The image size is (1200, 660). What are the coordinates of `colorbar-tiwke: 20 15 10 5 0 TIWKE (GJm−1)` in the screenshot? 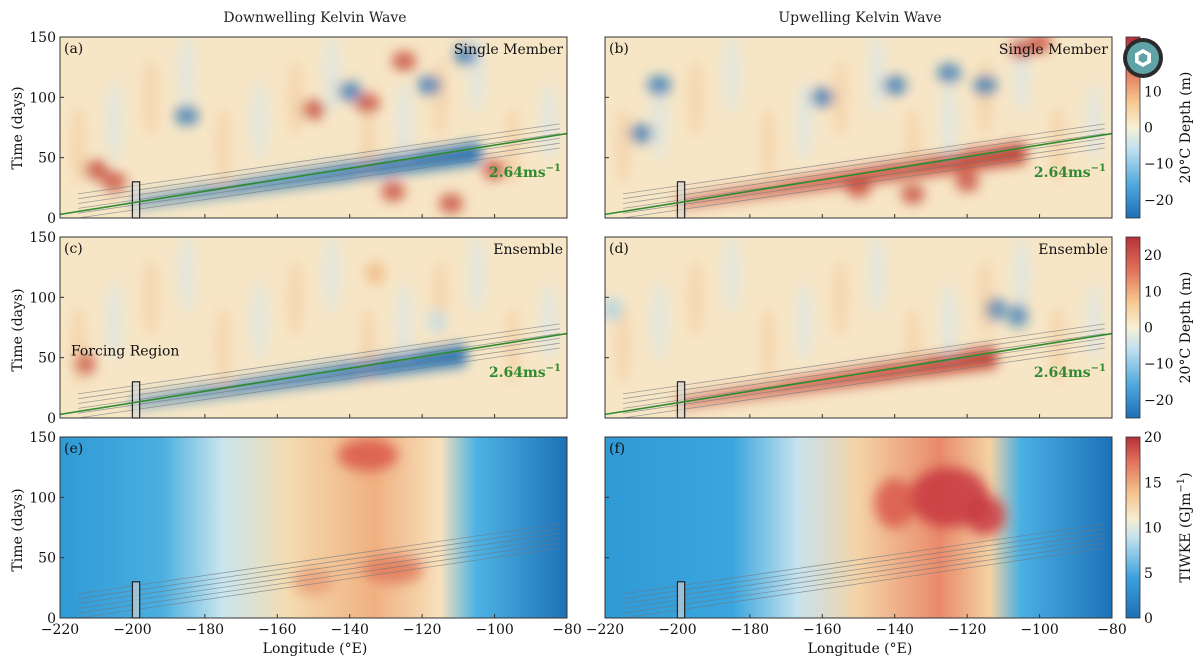 It's located at (1159, 528).